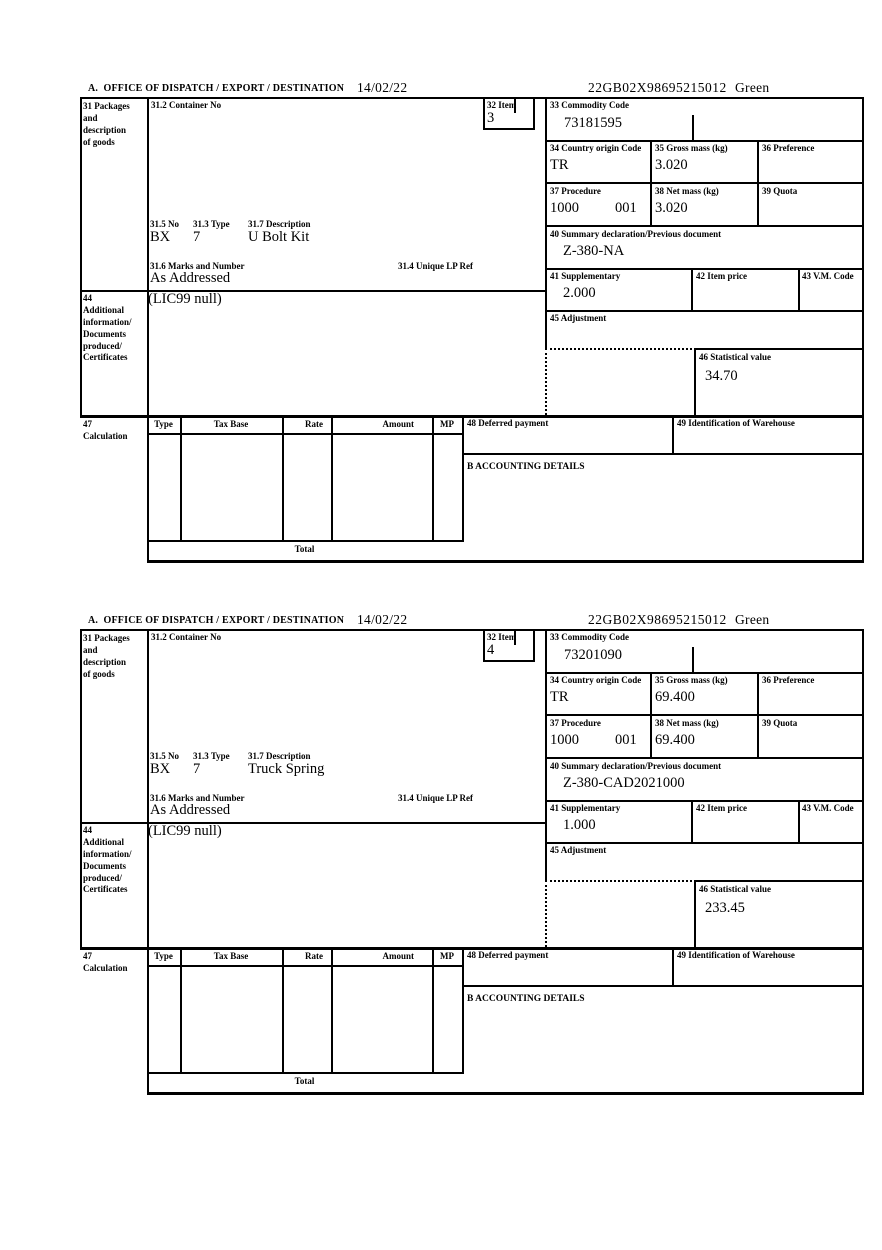 This screenshot has height=1250, width=882. What do you see at coordinates (780, 723) in the screenshot?
I see `box39-quota-label: 39 Quota` at bounding box center [780, 723].